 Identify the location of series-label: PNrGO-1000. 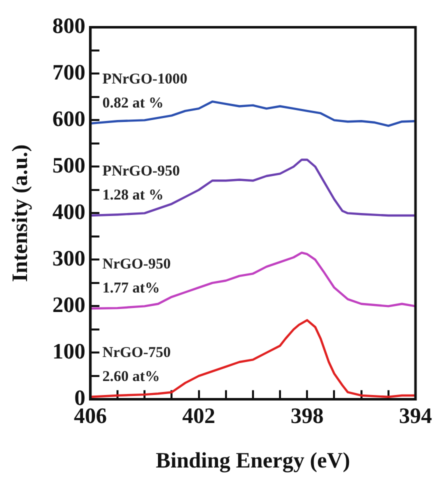
(145, 79).